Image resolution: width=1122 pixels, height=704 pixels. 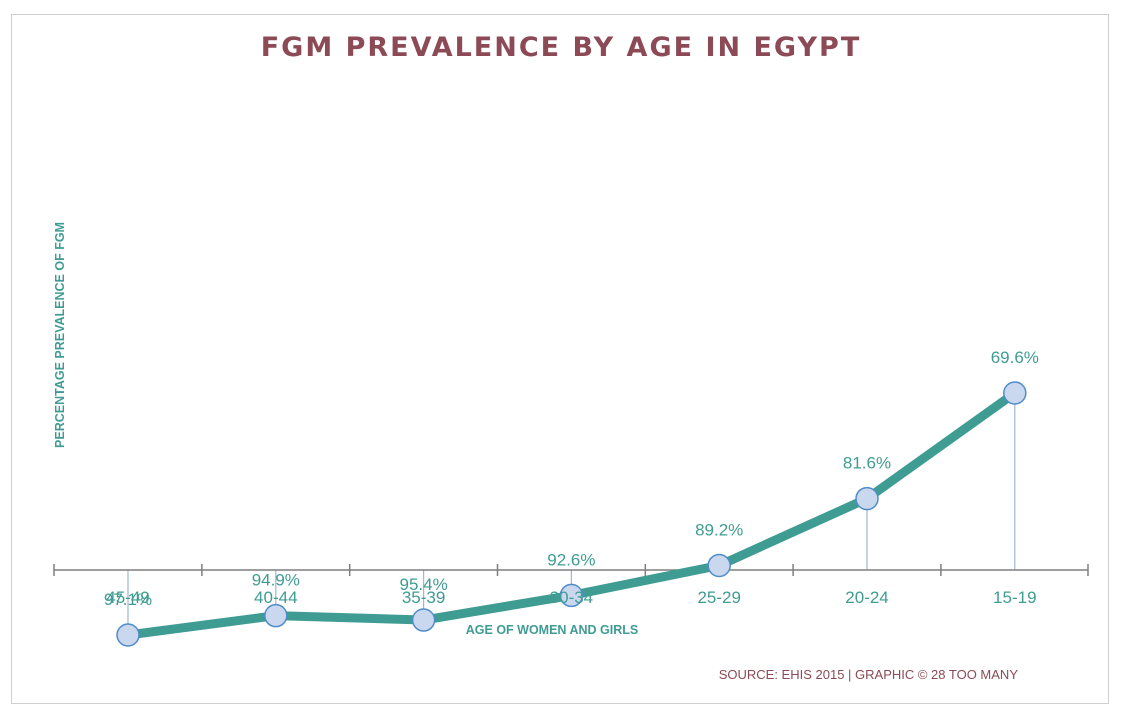 I want to click on x-tick-label-25-29: 25-29, so click(x=718, y=597).